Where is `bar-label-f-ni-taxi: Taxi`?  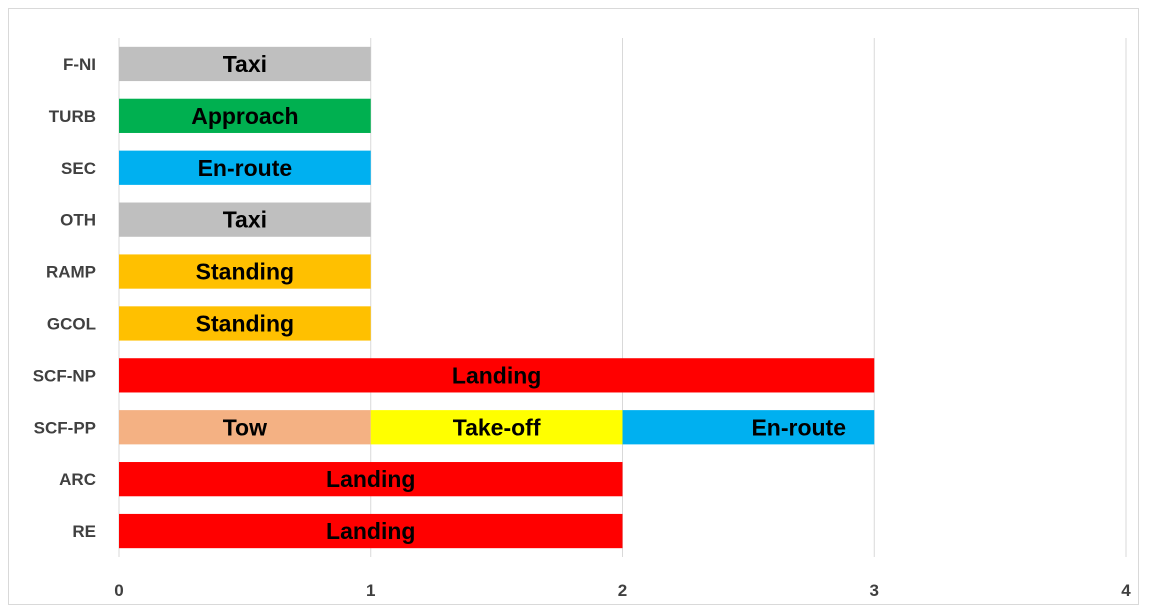 bar-label-f-ni-taxi: Taxi is located at coordinates (245, 64).